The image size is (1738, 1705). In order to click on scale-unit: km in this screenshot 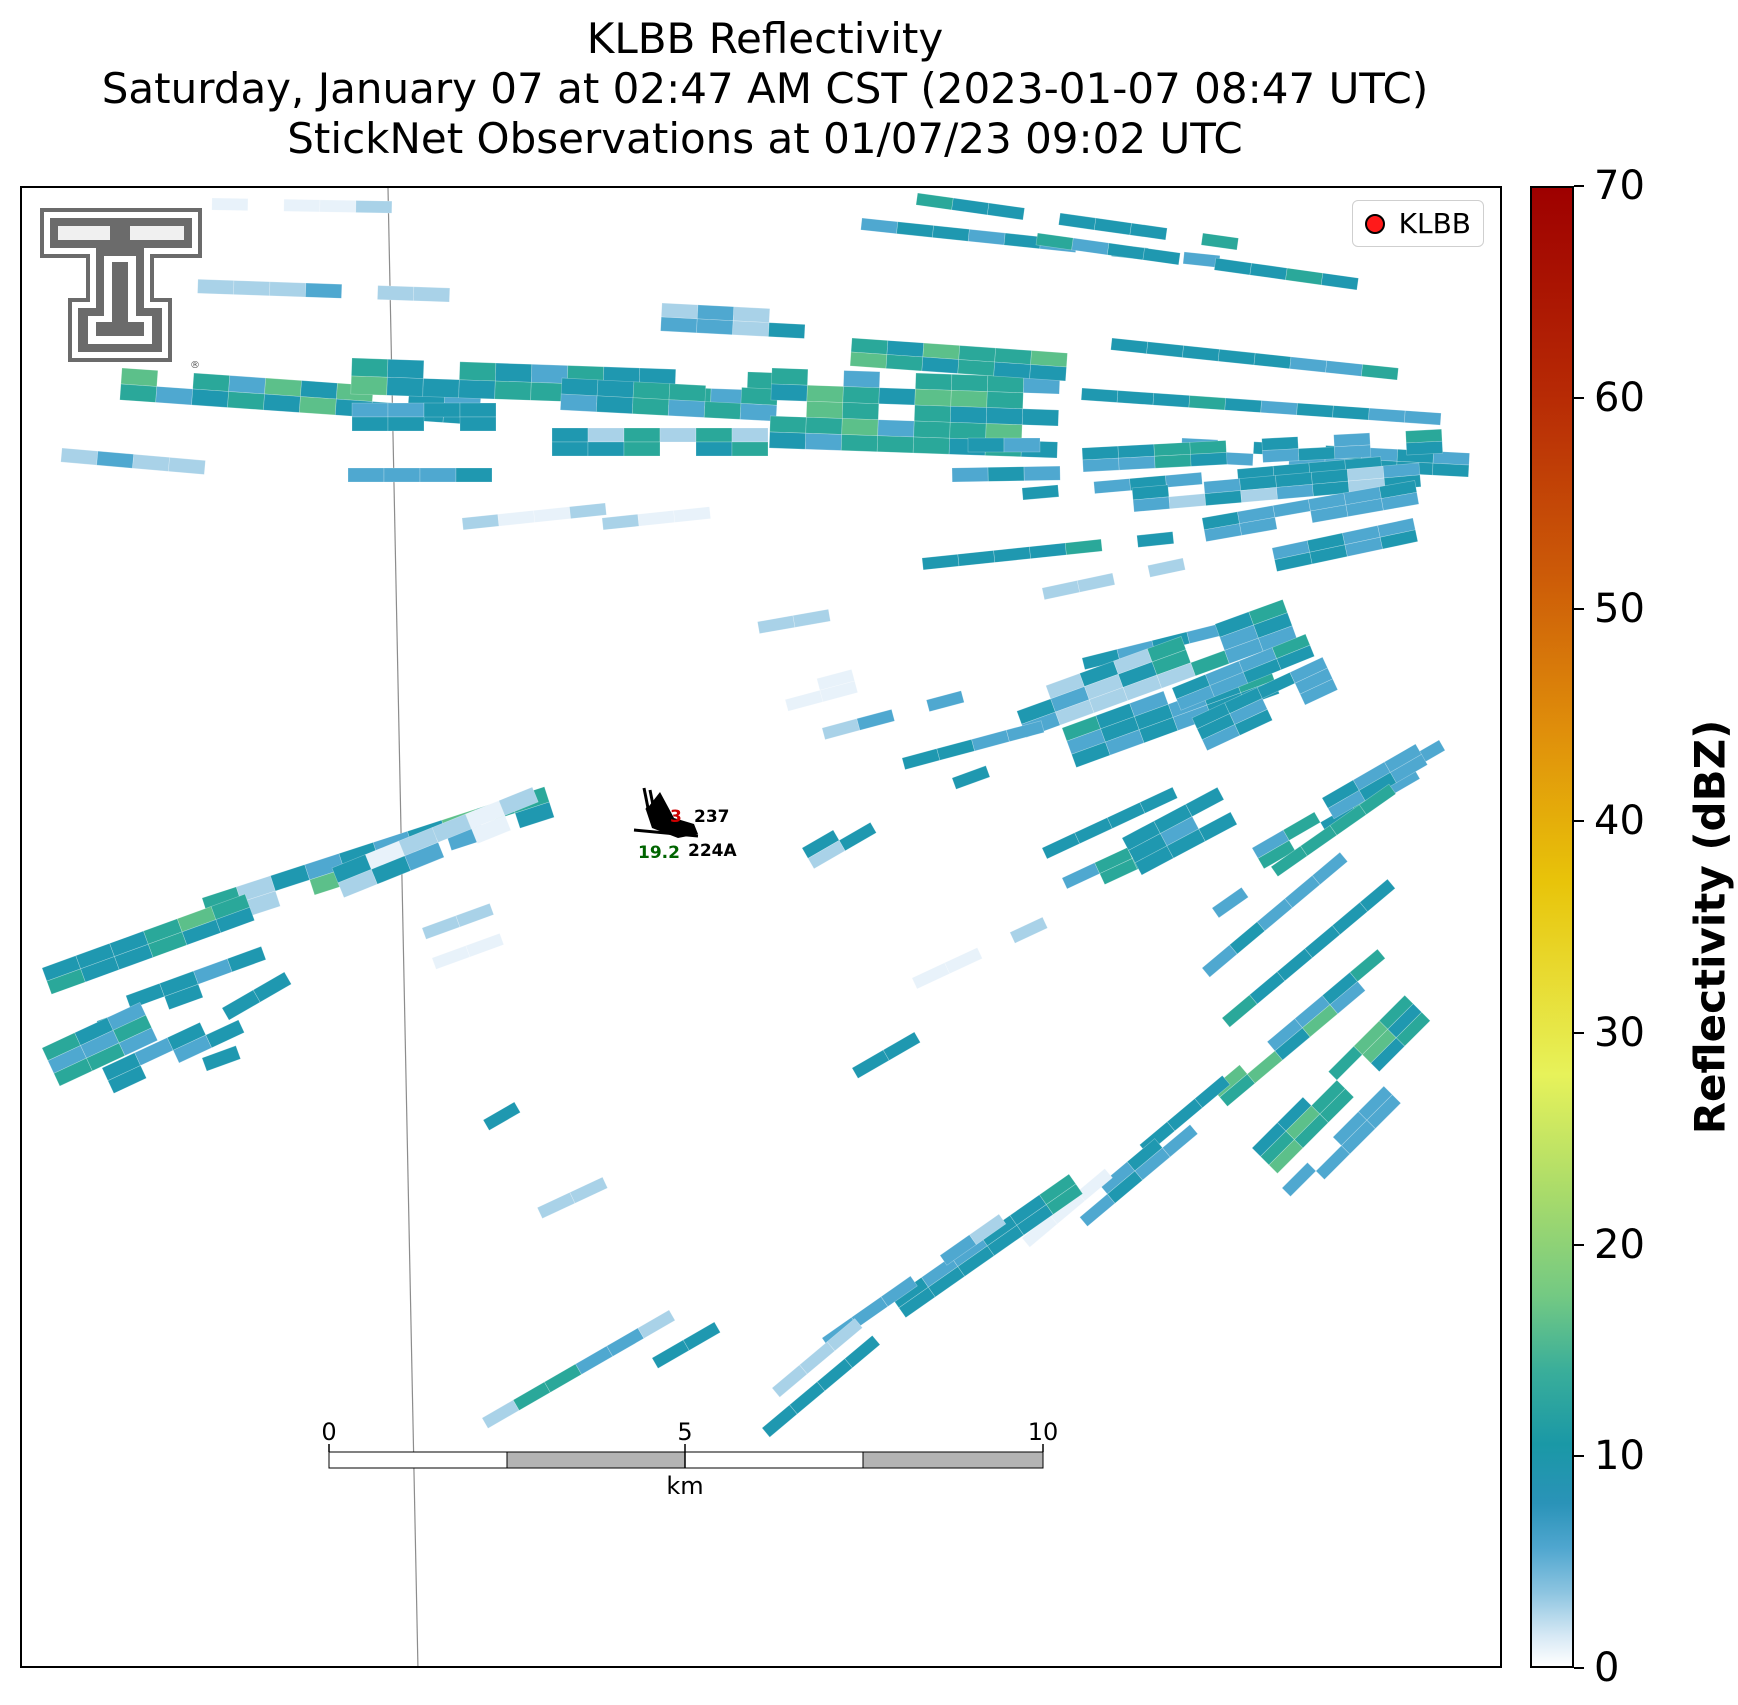, I will do `click(684, 1486)`.